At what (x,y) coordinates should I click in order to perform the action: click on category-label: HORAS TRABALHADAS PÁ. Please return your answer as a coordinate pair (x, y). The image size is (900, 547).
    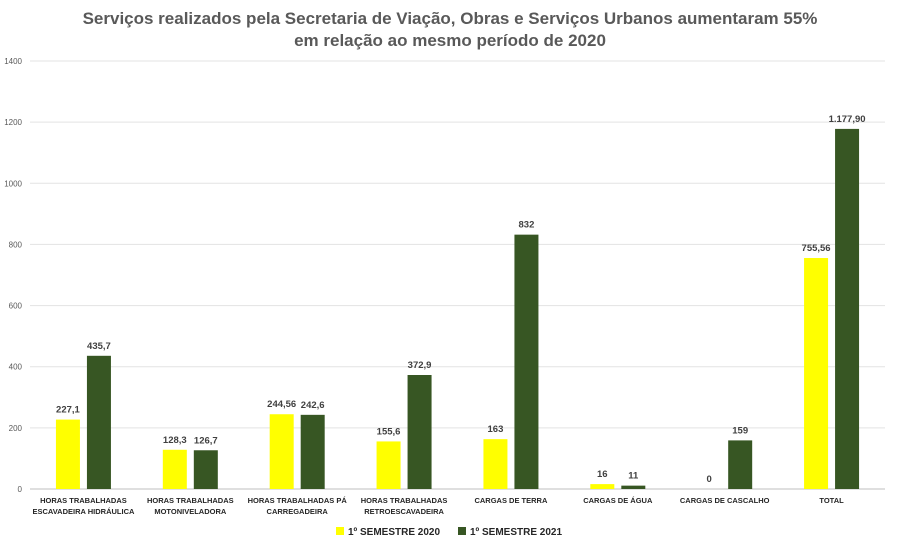
    Looking at the image, I should click on (298, 500).